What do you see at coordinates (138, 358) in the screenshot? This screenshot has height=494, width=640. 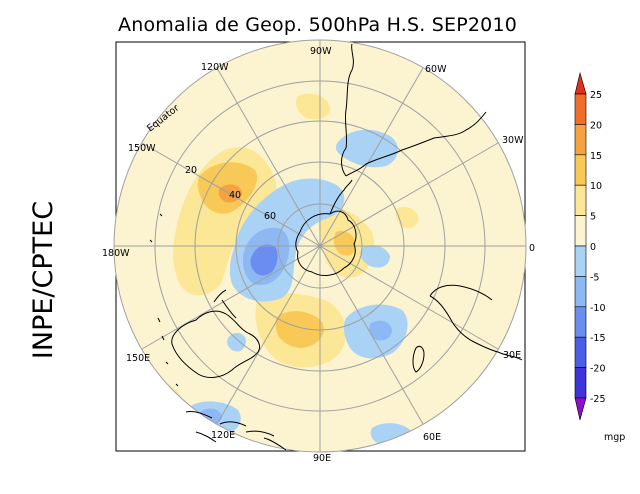 I see `lon-label-150e: 150E` at bounding box center [138, 358].